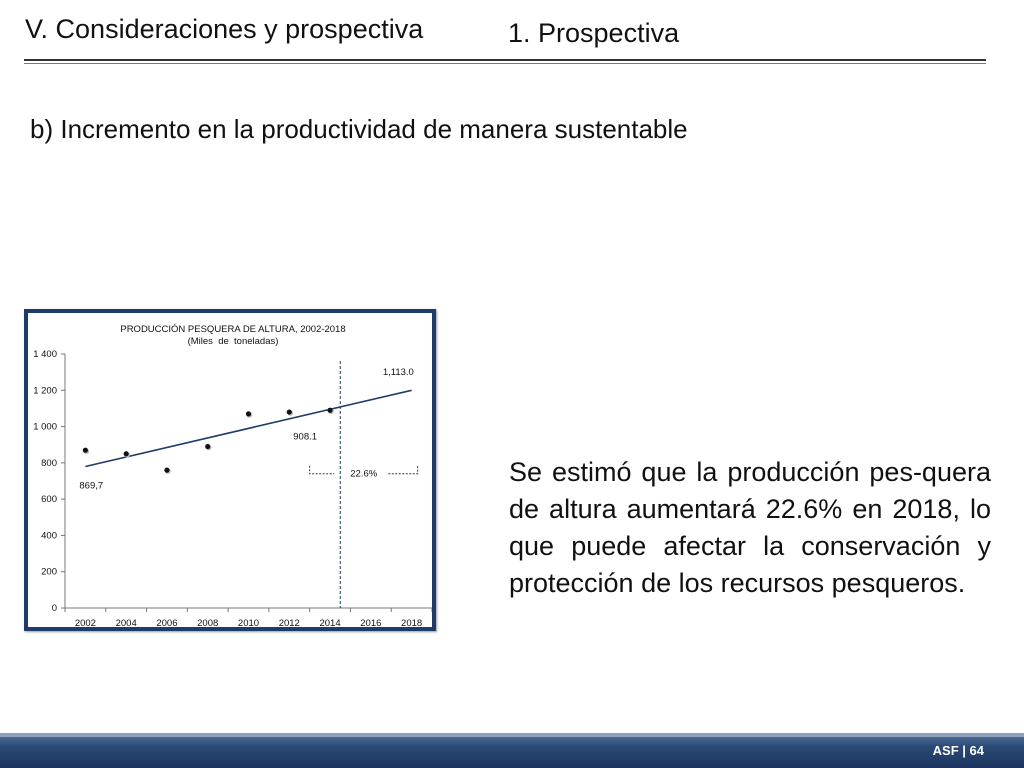 Image resolution: width=1024 pixels, height=768 pixels. What do you see at coordinates (248, 428) in the screenshot?
I see `trend-line` at bounding box center [248, 428].